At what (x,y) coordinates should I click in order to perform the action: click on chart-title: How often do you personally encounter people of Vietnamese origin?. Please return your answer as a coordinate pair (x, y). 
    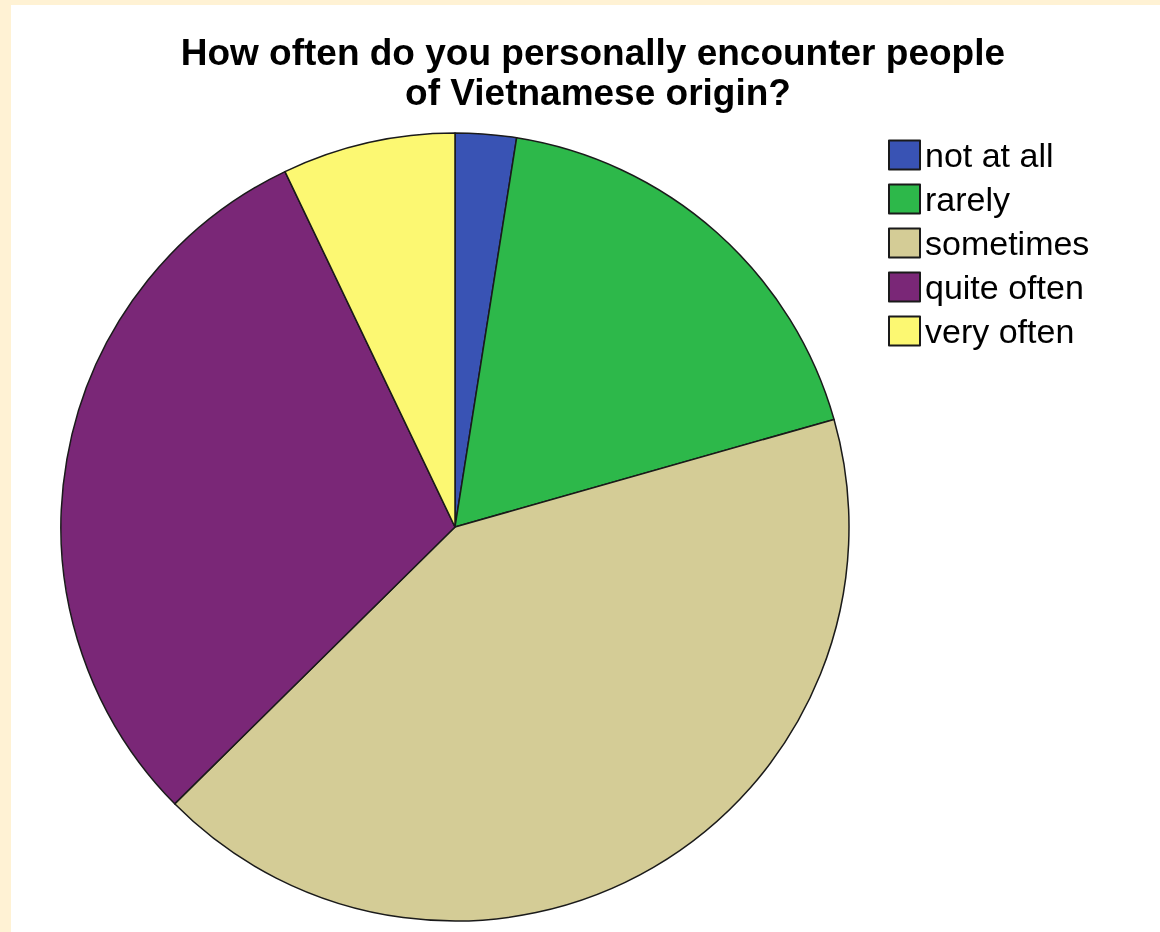
    Looking at the image, I should click on (598, 72).